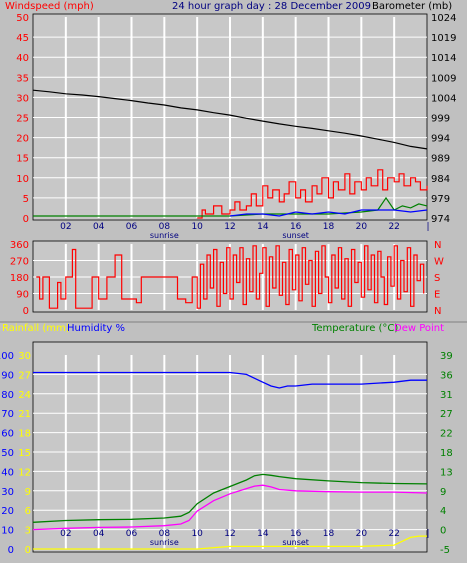 This screenshot has height=563, width=467. I want to click on temperature-y-tick: 13, so click(446, 472).